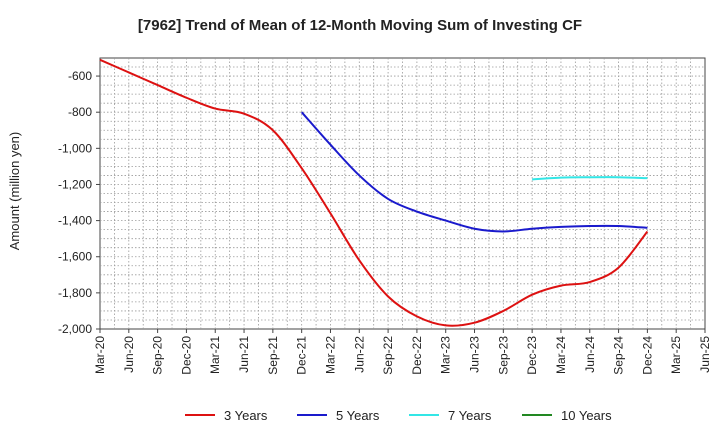 This screenshot has height=440, width=720. What do you see at coordinates (75, 329) in the screenshot?
I see `y-tick-label: -2,000` at bounding box center [75, 329].